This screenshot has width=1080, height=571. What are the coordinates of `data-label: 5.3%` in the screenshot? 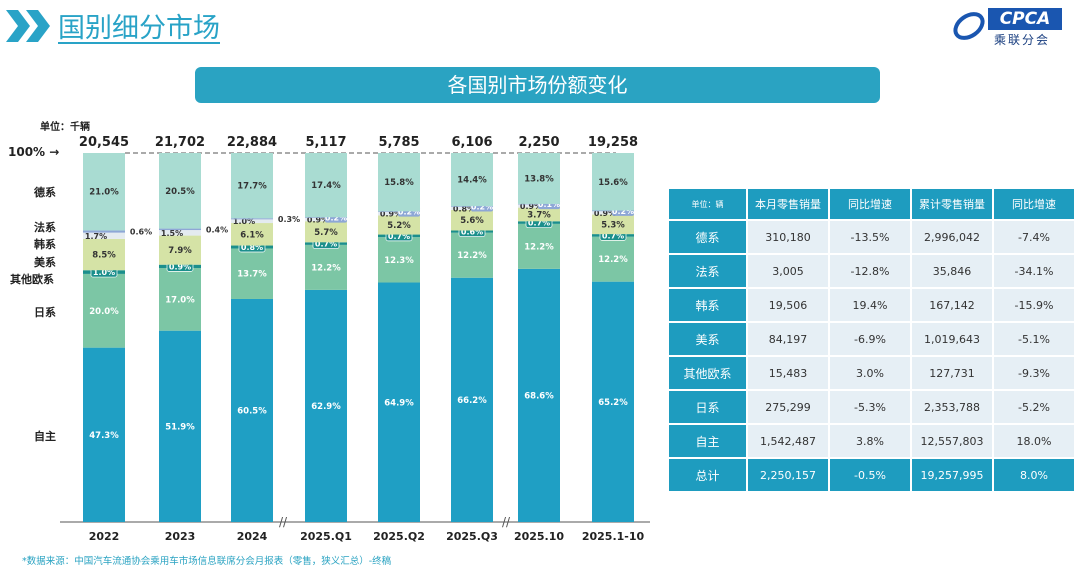 It's located at (613, 225).